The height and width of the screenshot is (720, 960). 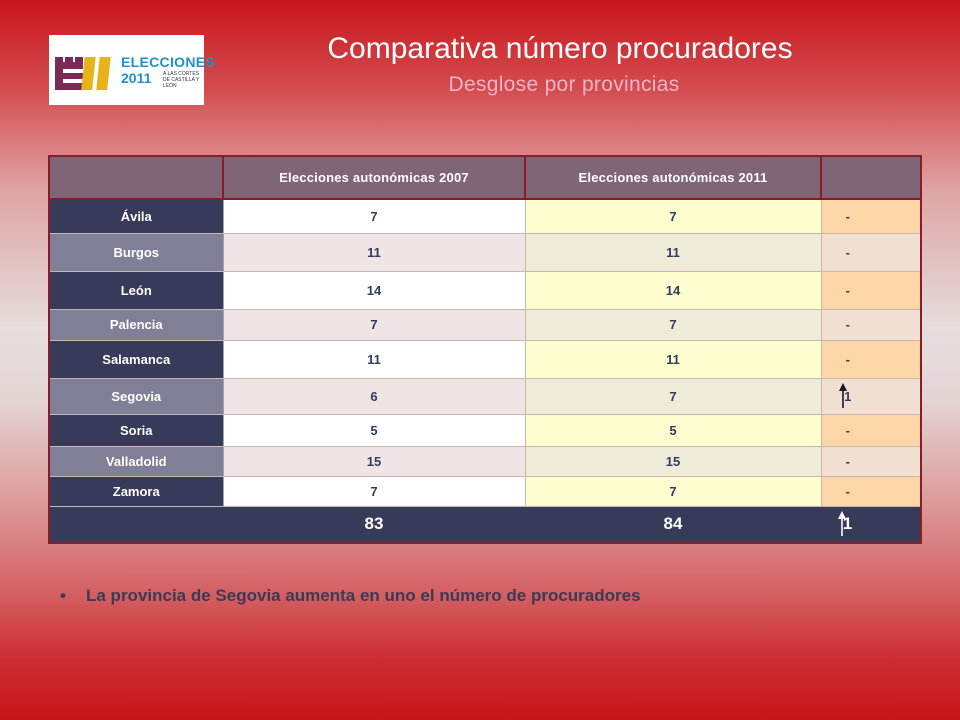 I want to click on value-2007: 14, so click(x=374, y=290).